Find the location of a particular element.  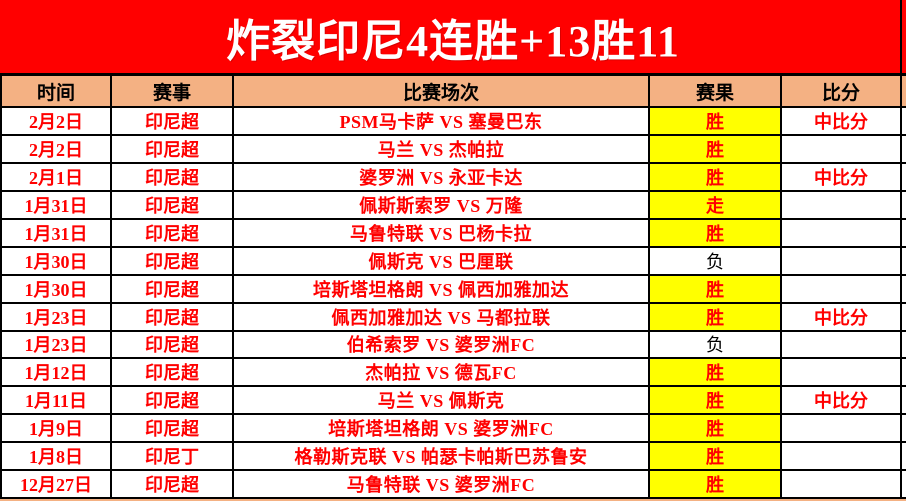

date-cell: 2月1日 is located at coordinates (57, 177).